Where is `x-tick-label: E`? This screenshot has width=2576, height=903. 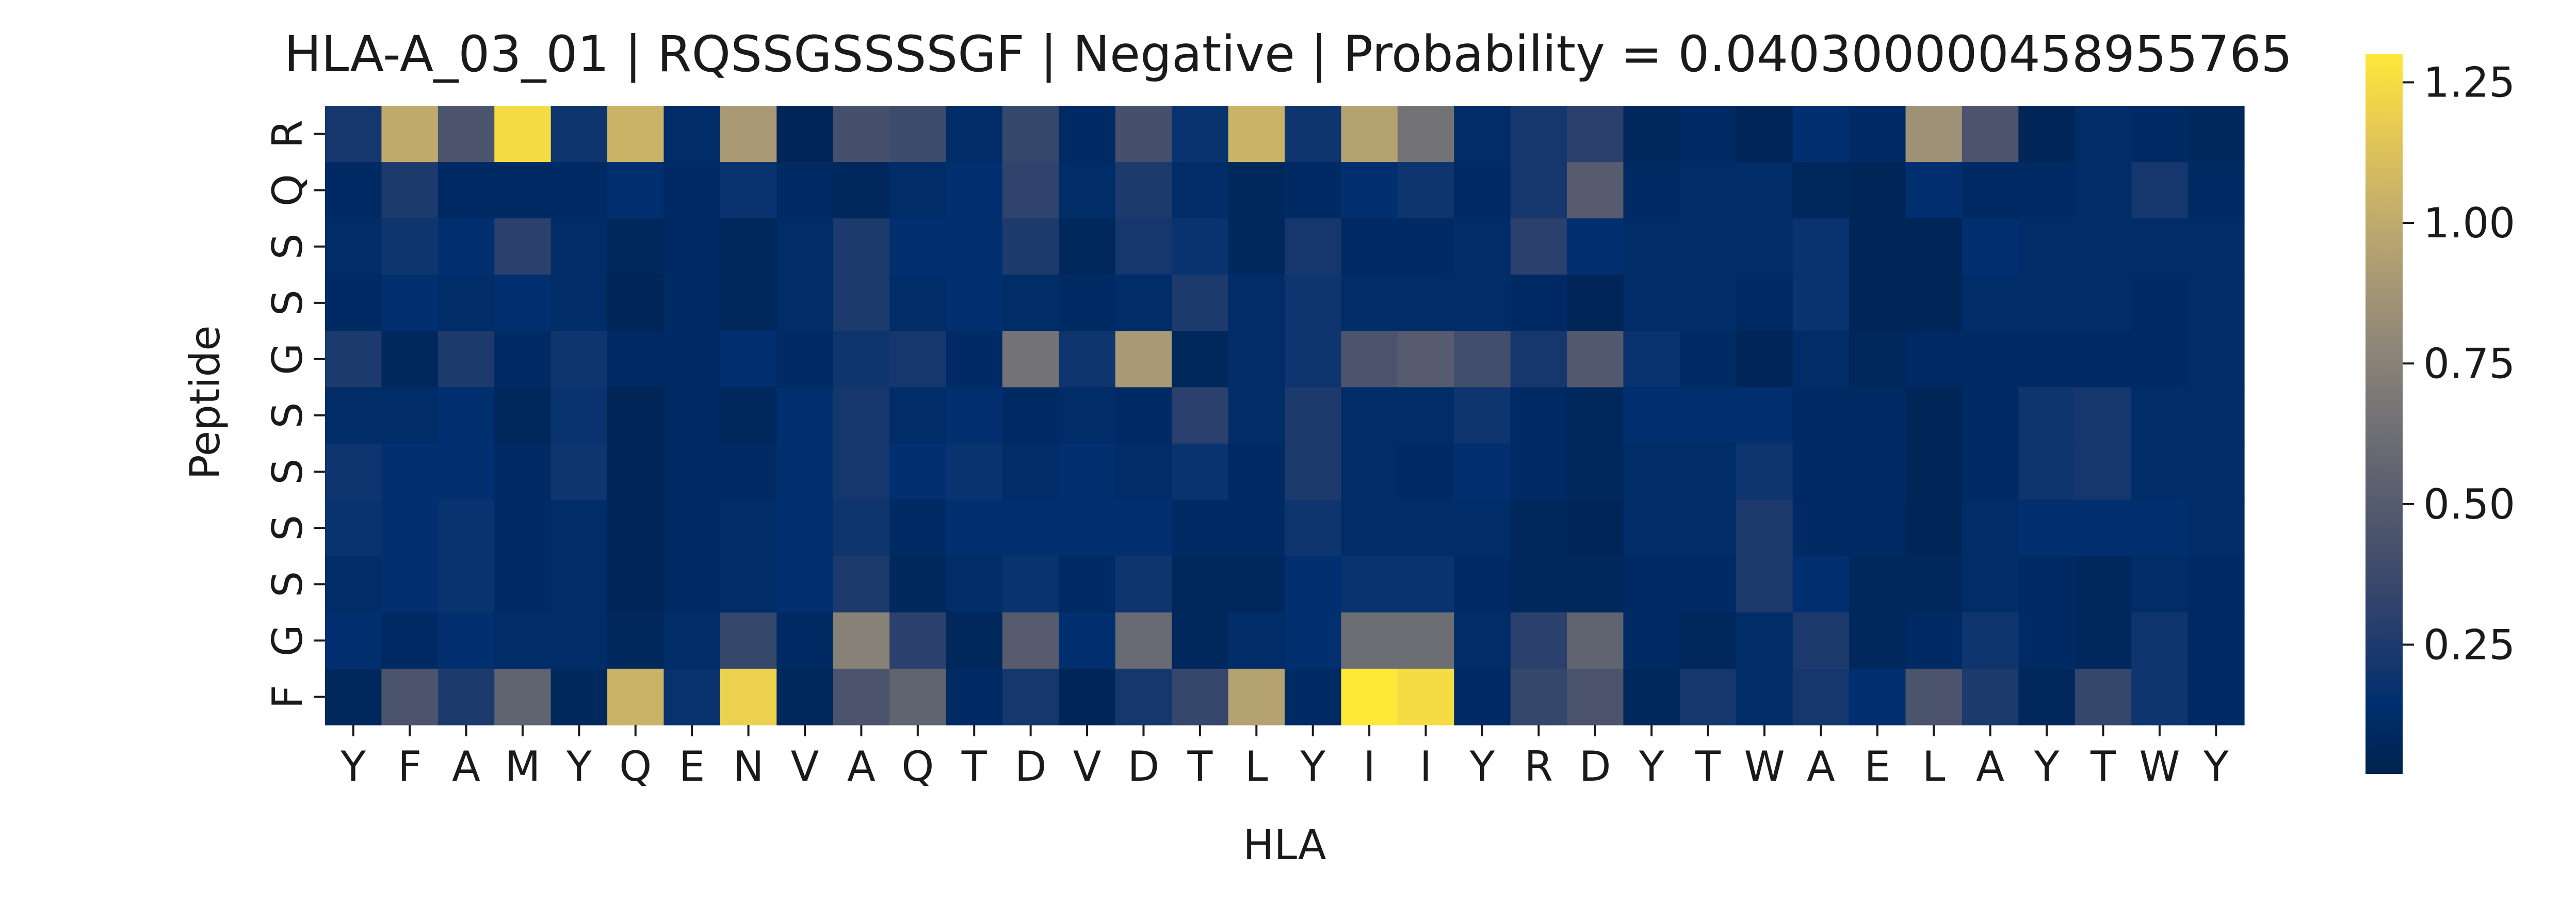 x-tick-label: E is located at coordinates (1878, 767).